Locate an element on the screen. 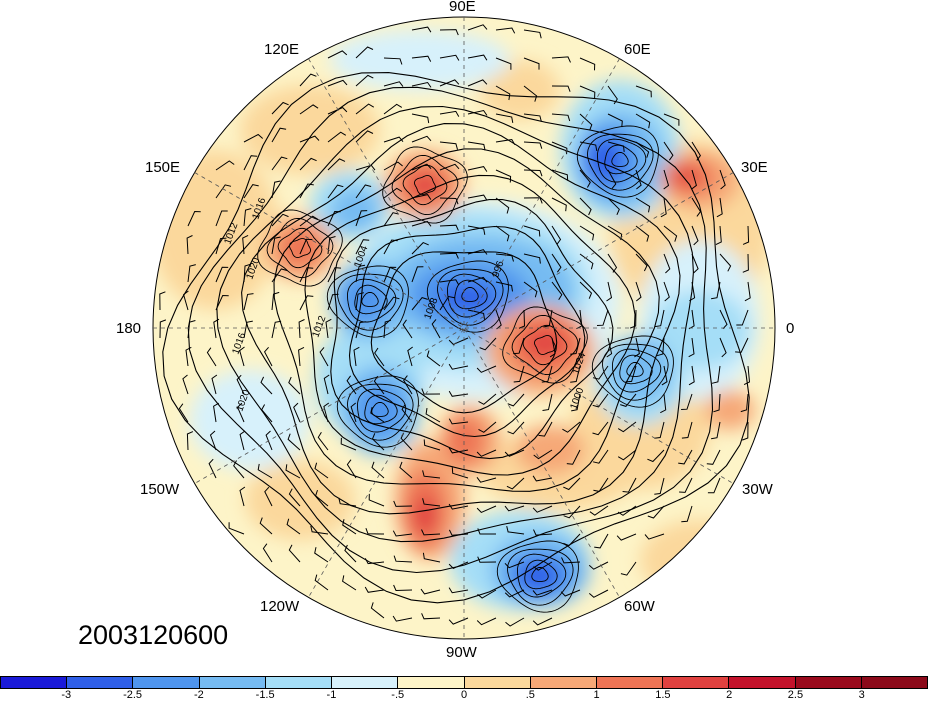 Image resolution: width=928 pixels, height=702 pixels. colorbar-tick-label: 1.5 is located at coordinates (663, 695).